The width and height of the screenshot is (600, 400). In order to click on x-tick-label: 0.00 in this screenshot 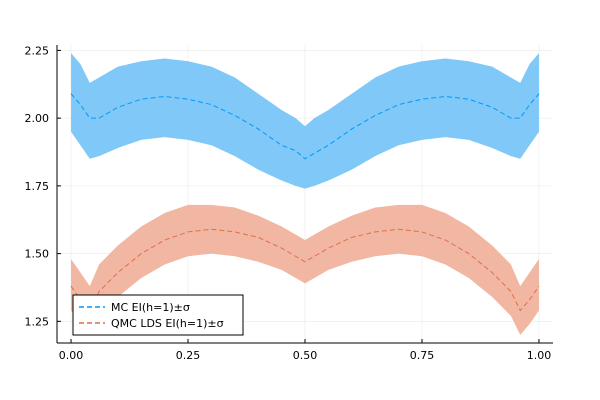, I will do `click(71, 355)`.